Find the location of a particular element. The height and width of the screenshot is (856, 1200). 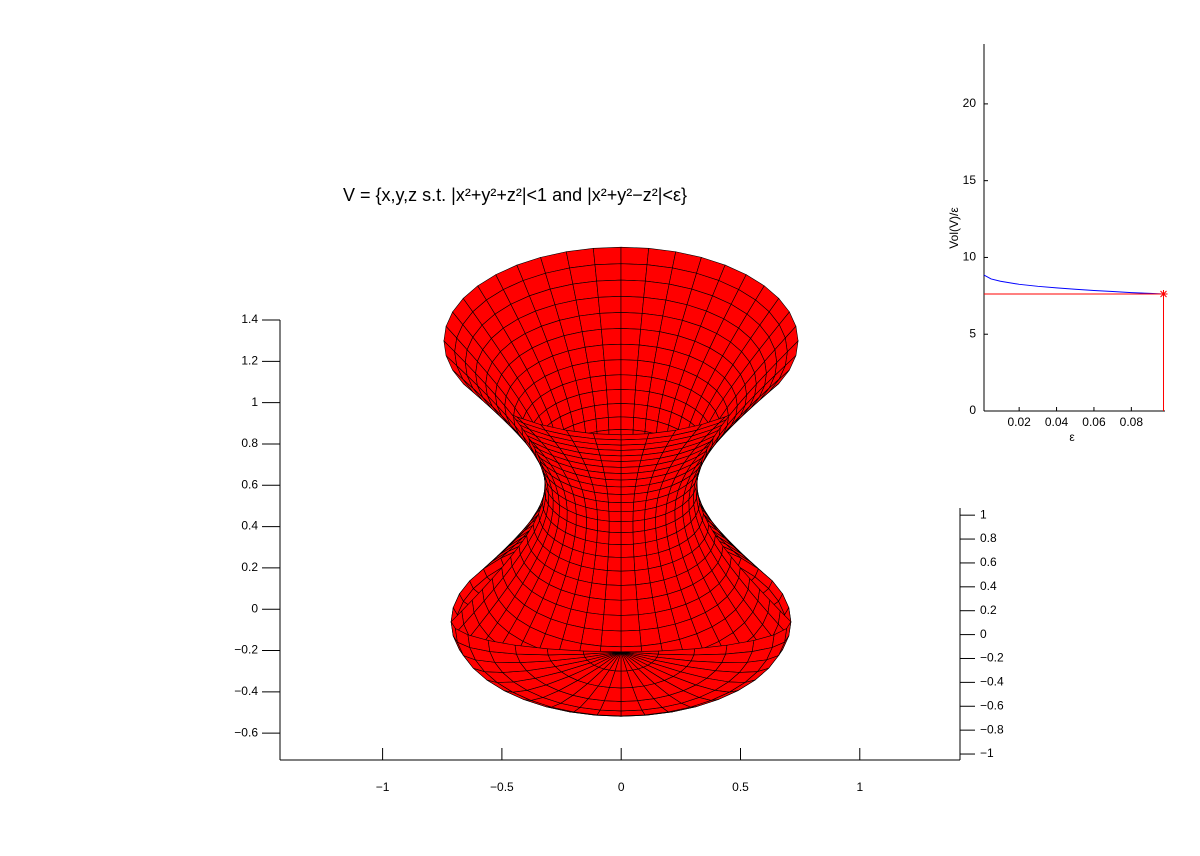

y-tick-label: −0.6 is located at coordinates (246, 732).